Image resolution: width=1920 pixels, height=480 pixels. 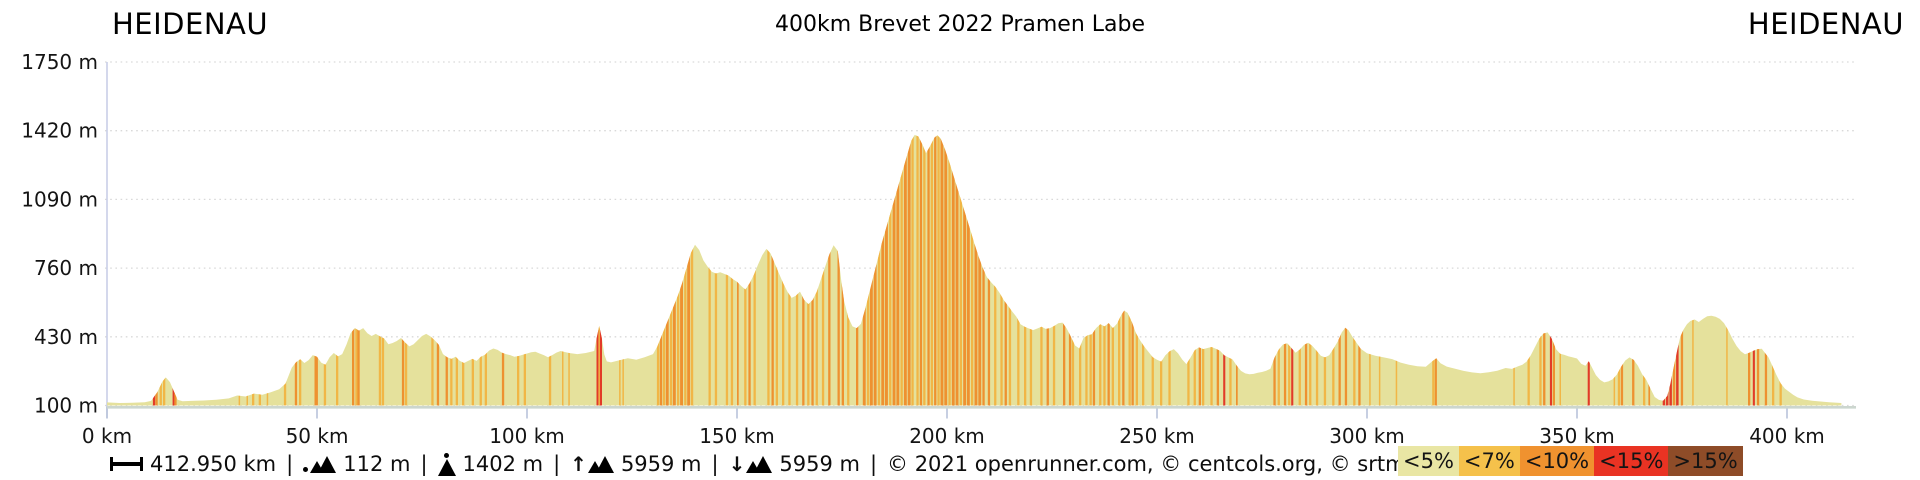 What do you see at coordinates (1367, 436) in the screenshot?
I see `svg-text: 300 km` at bounding box center [1367, 436].